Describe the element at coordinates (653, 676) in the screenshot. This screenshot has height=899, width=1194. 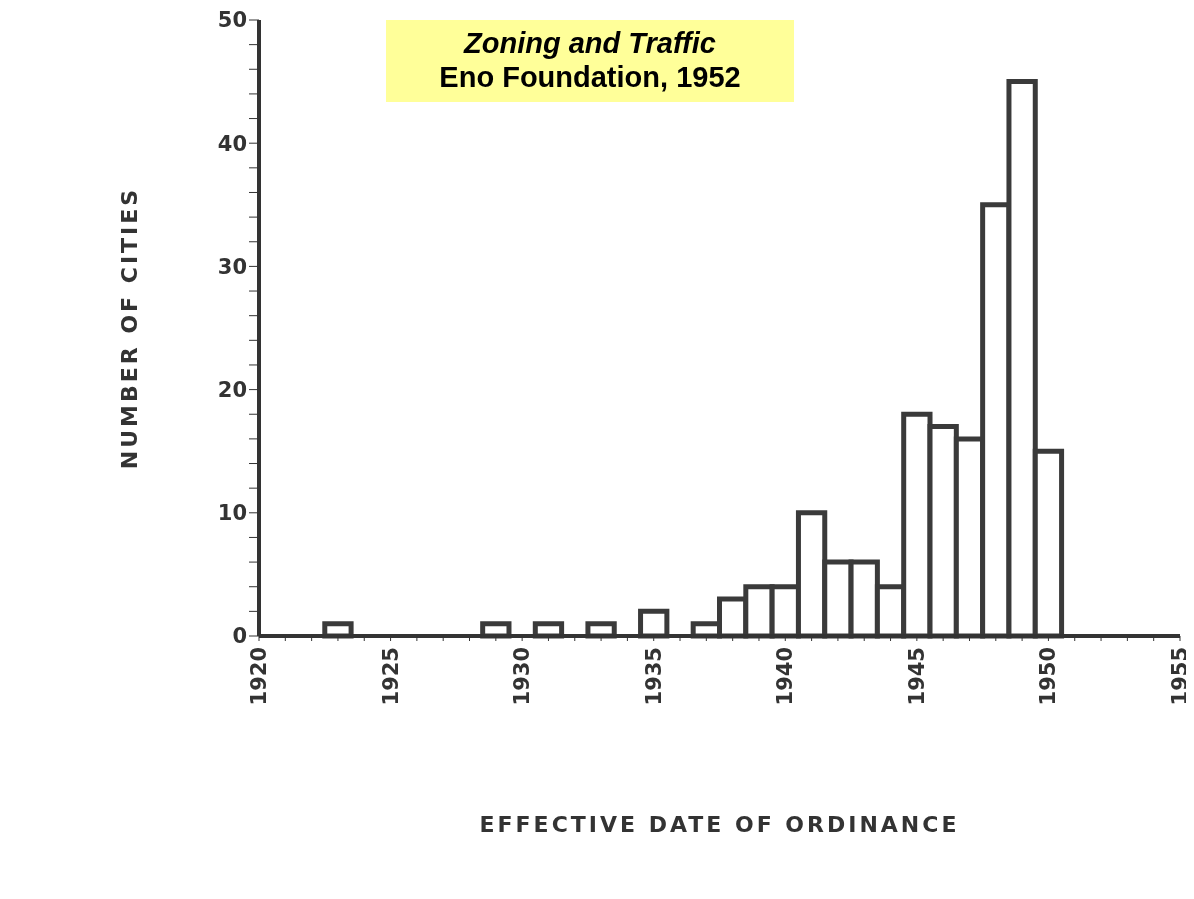
I see `x-tick-label: 1935` at that location.